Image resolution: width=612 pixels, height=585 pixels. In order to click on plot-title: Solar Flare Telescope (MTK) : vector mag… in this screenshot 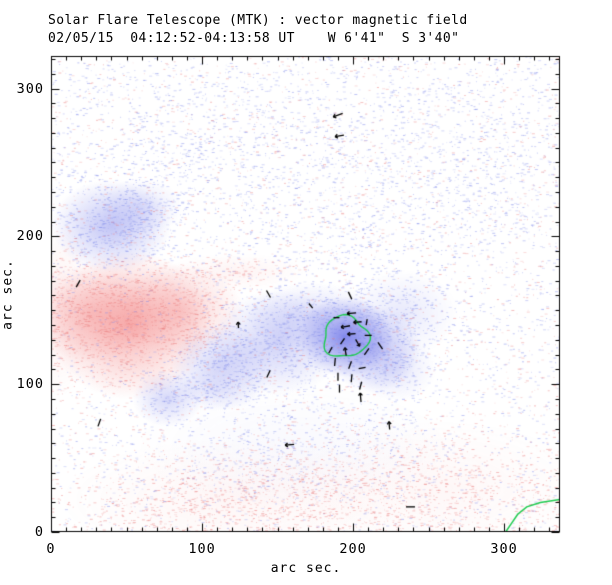, I will do `click(258, 20)`.